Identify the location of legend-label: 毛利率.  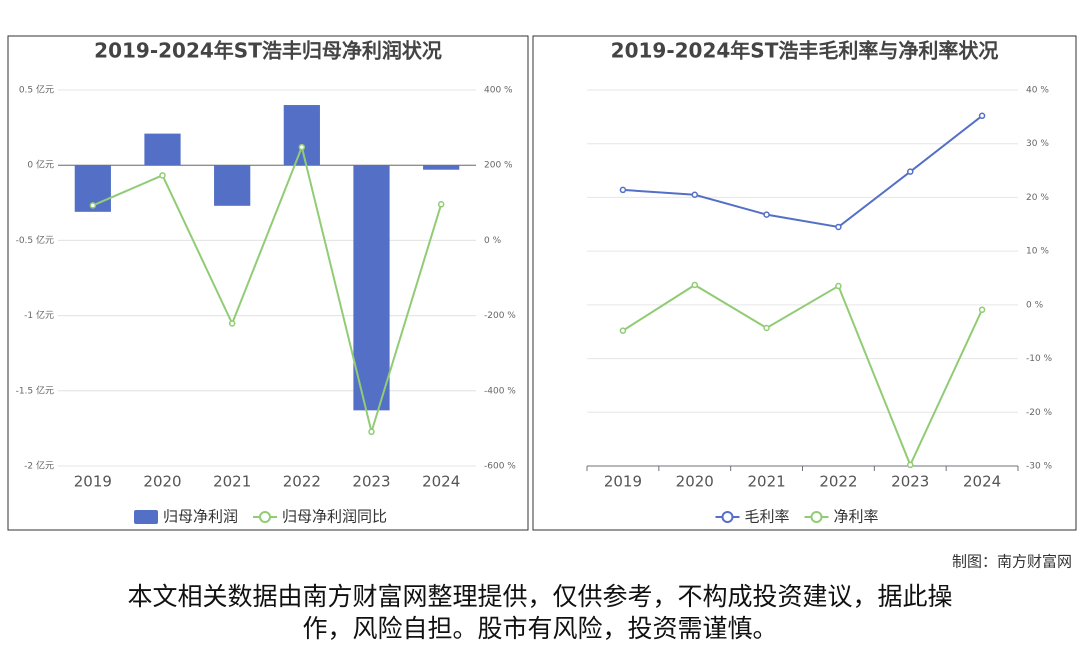
(767, 517).